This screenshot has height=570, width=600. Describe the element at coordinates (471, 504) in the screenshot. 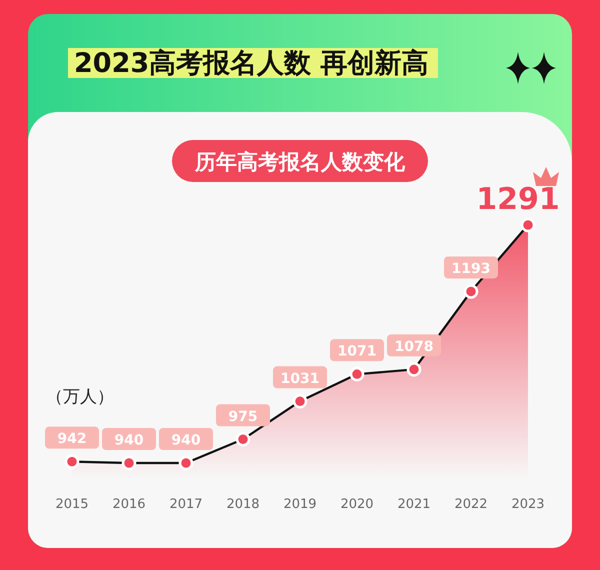

I see `x-tick-label: 2022` at that location.